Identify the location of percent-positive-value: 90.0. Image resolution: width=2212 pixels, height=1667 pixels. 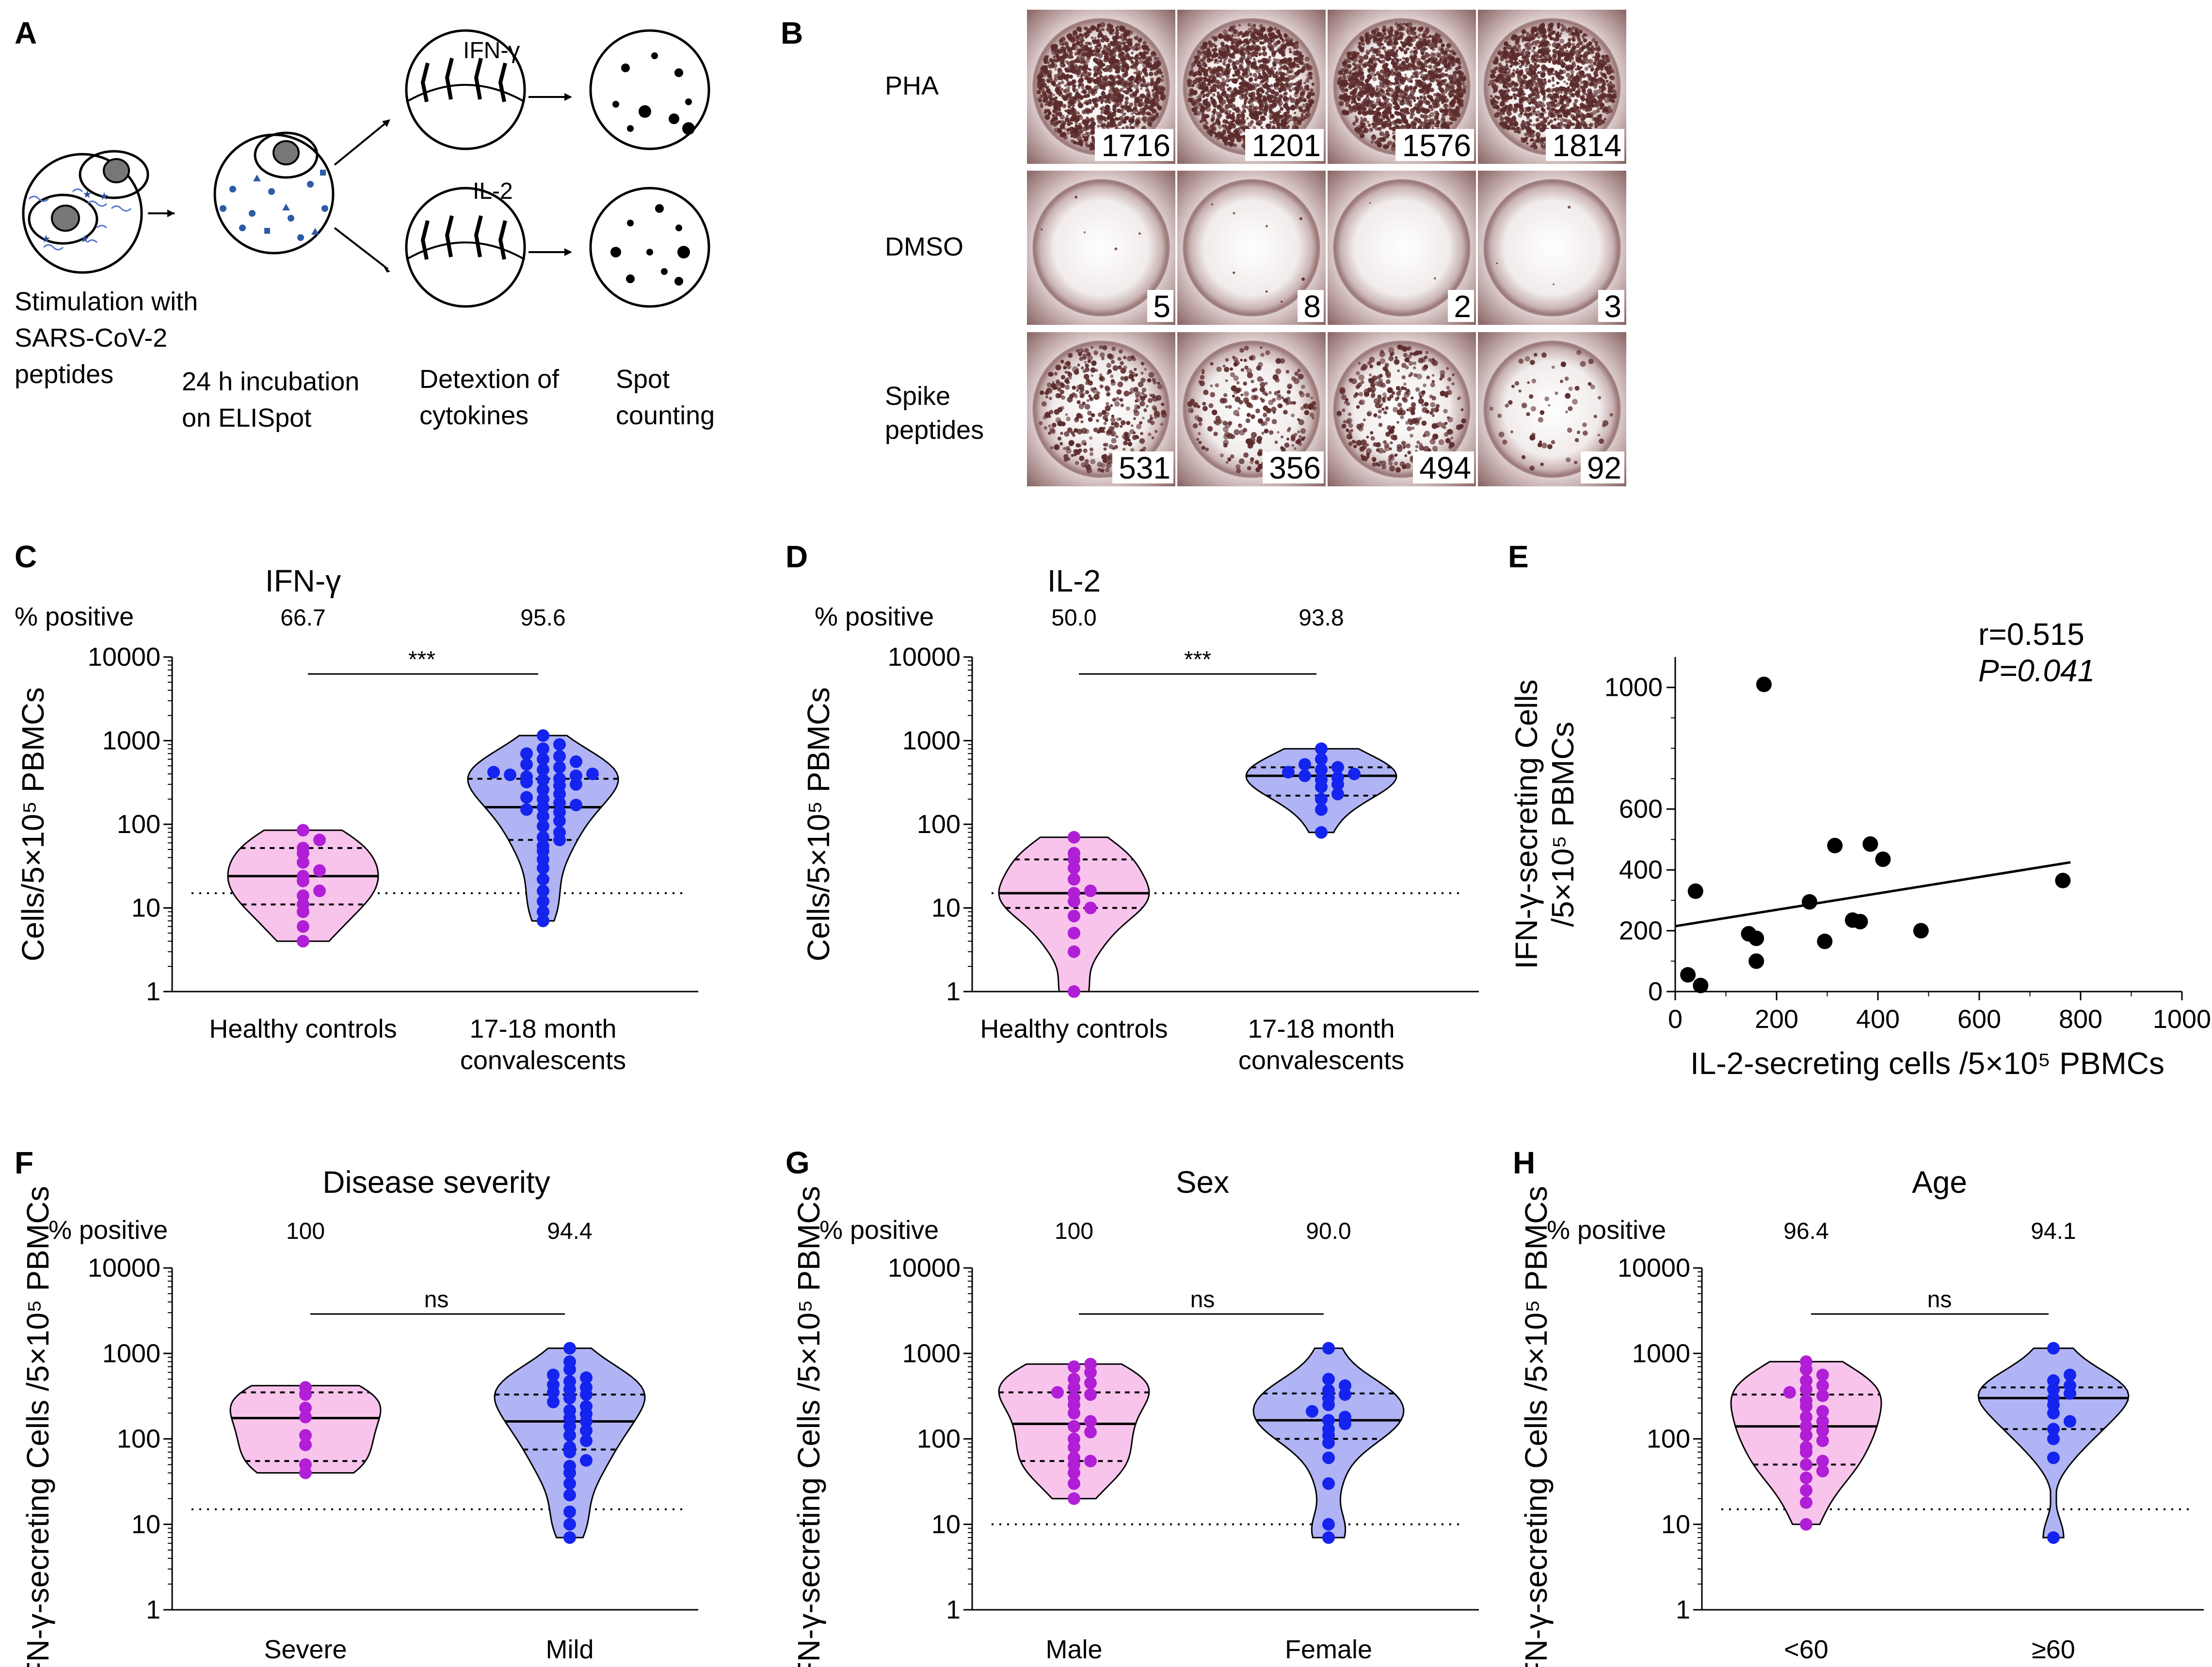
(1328, 1231).